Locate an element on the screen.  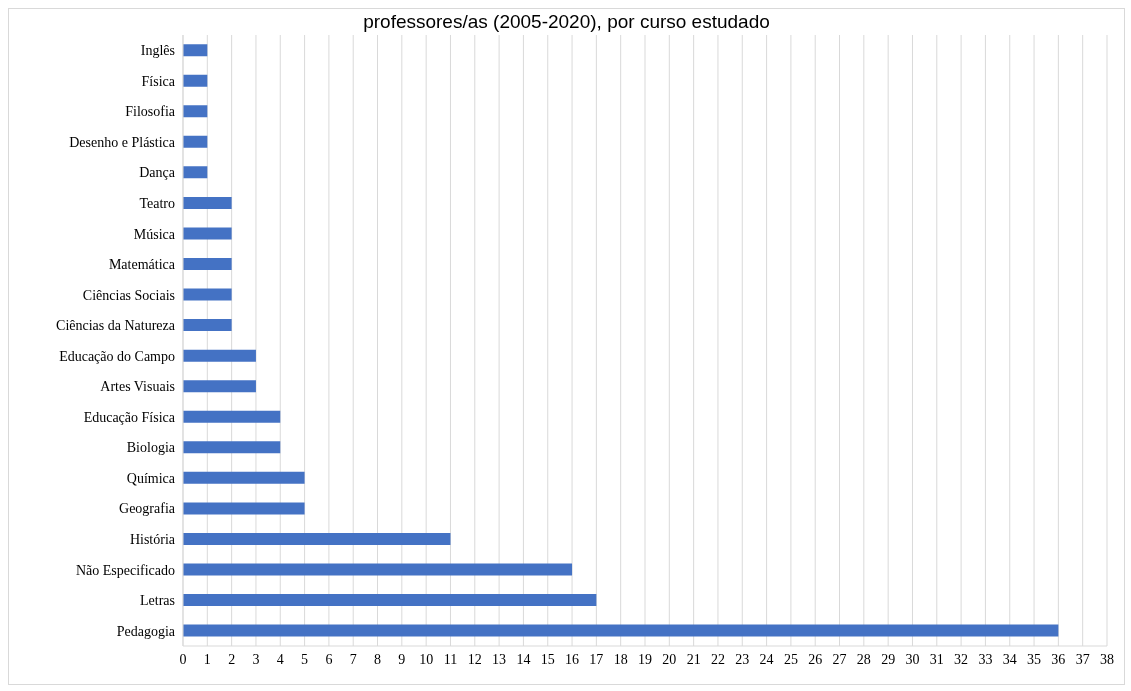
x-tick-label: 9 is located at coordinates (402, 659).